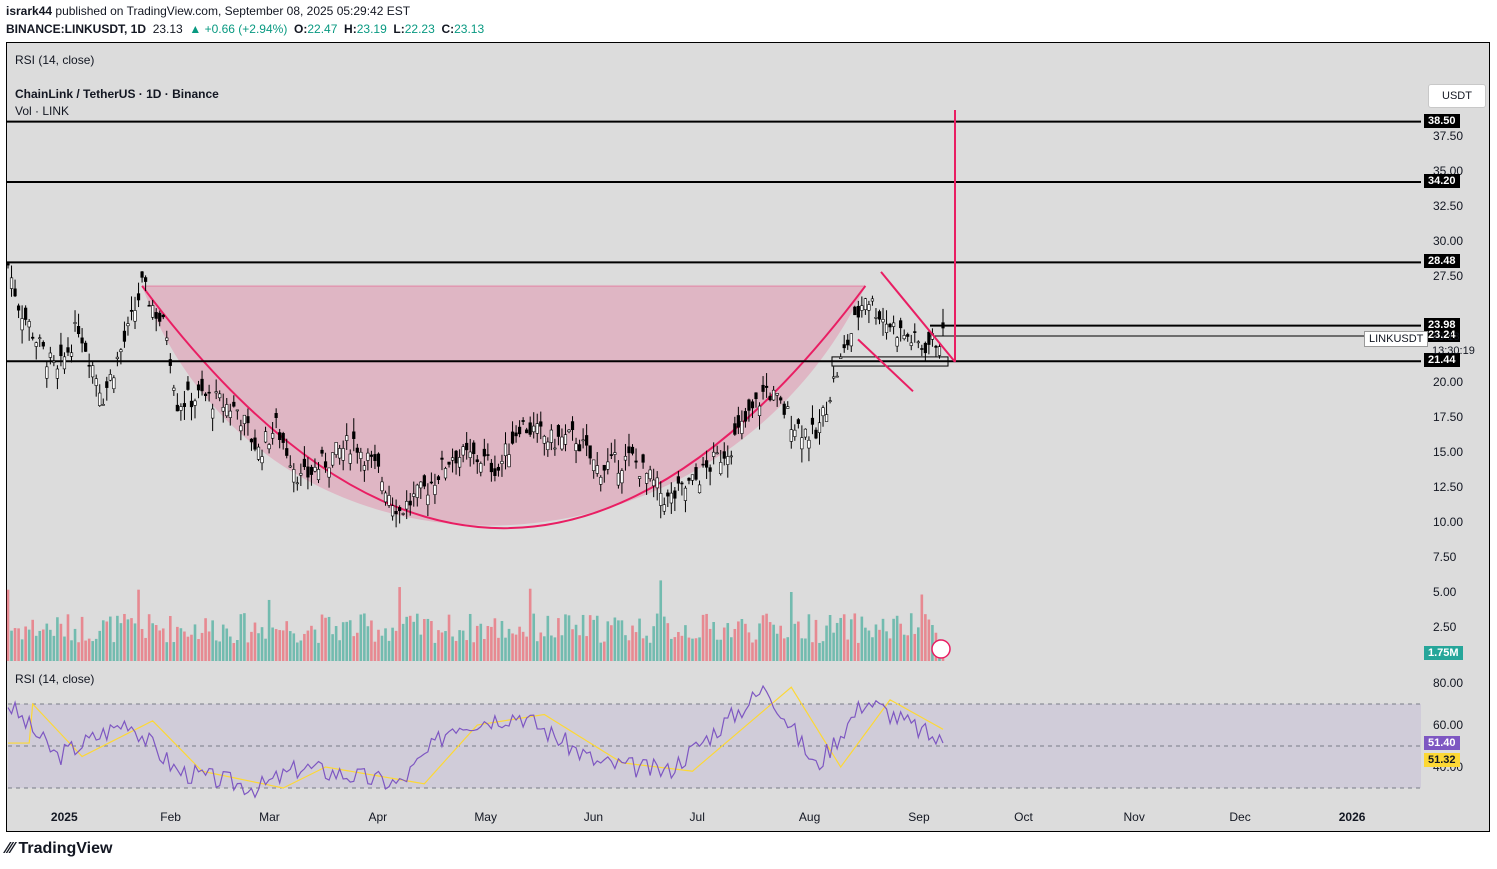 This screenshot has width=1497, height=869. I want to click on flash-icon, so click(941, 649).